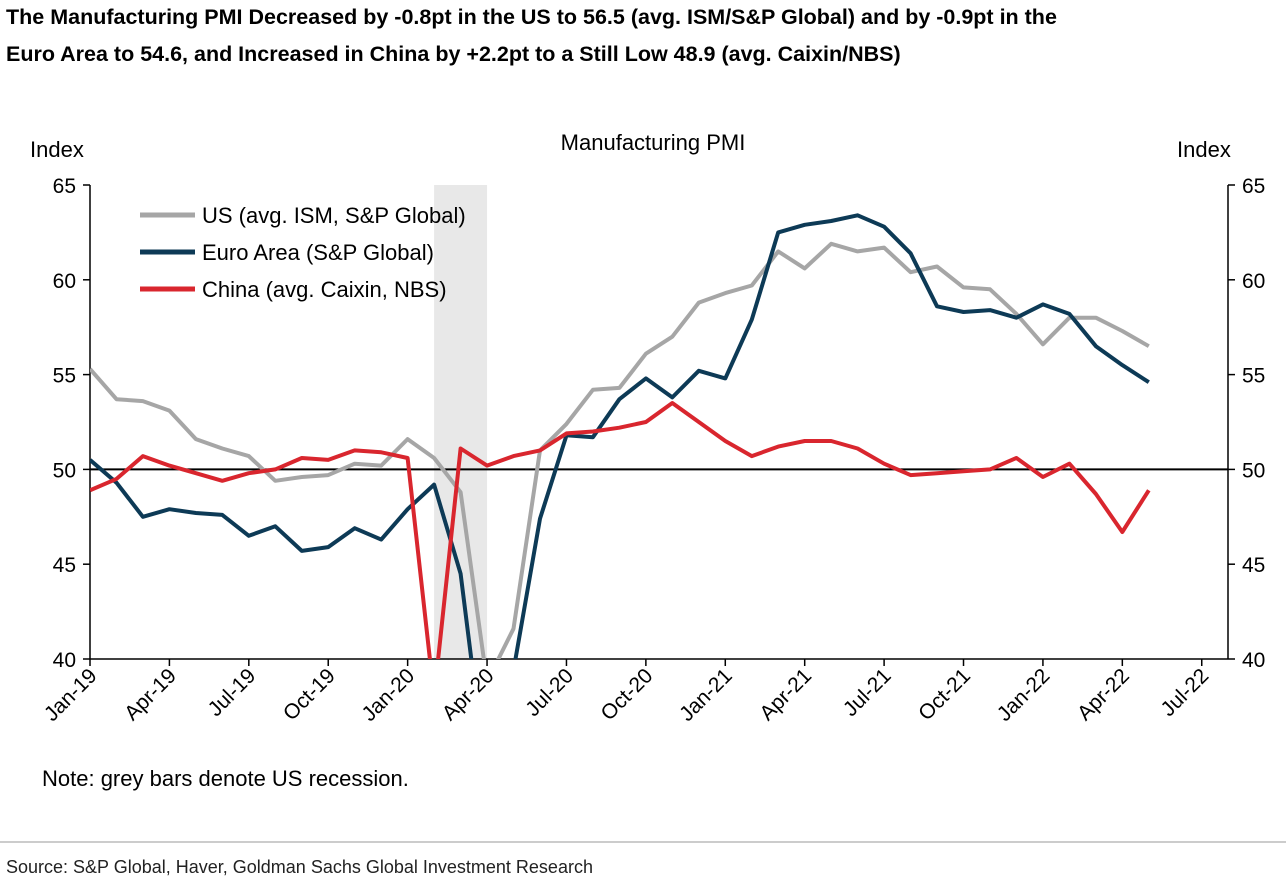 This screenshot has height=889, width=1286. Describe the element at coordinates (64, 470) in the screenshot. I see `y-tick-label: 50` at that location.